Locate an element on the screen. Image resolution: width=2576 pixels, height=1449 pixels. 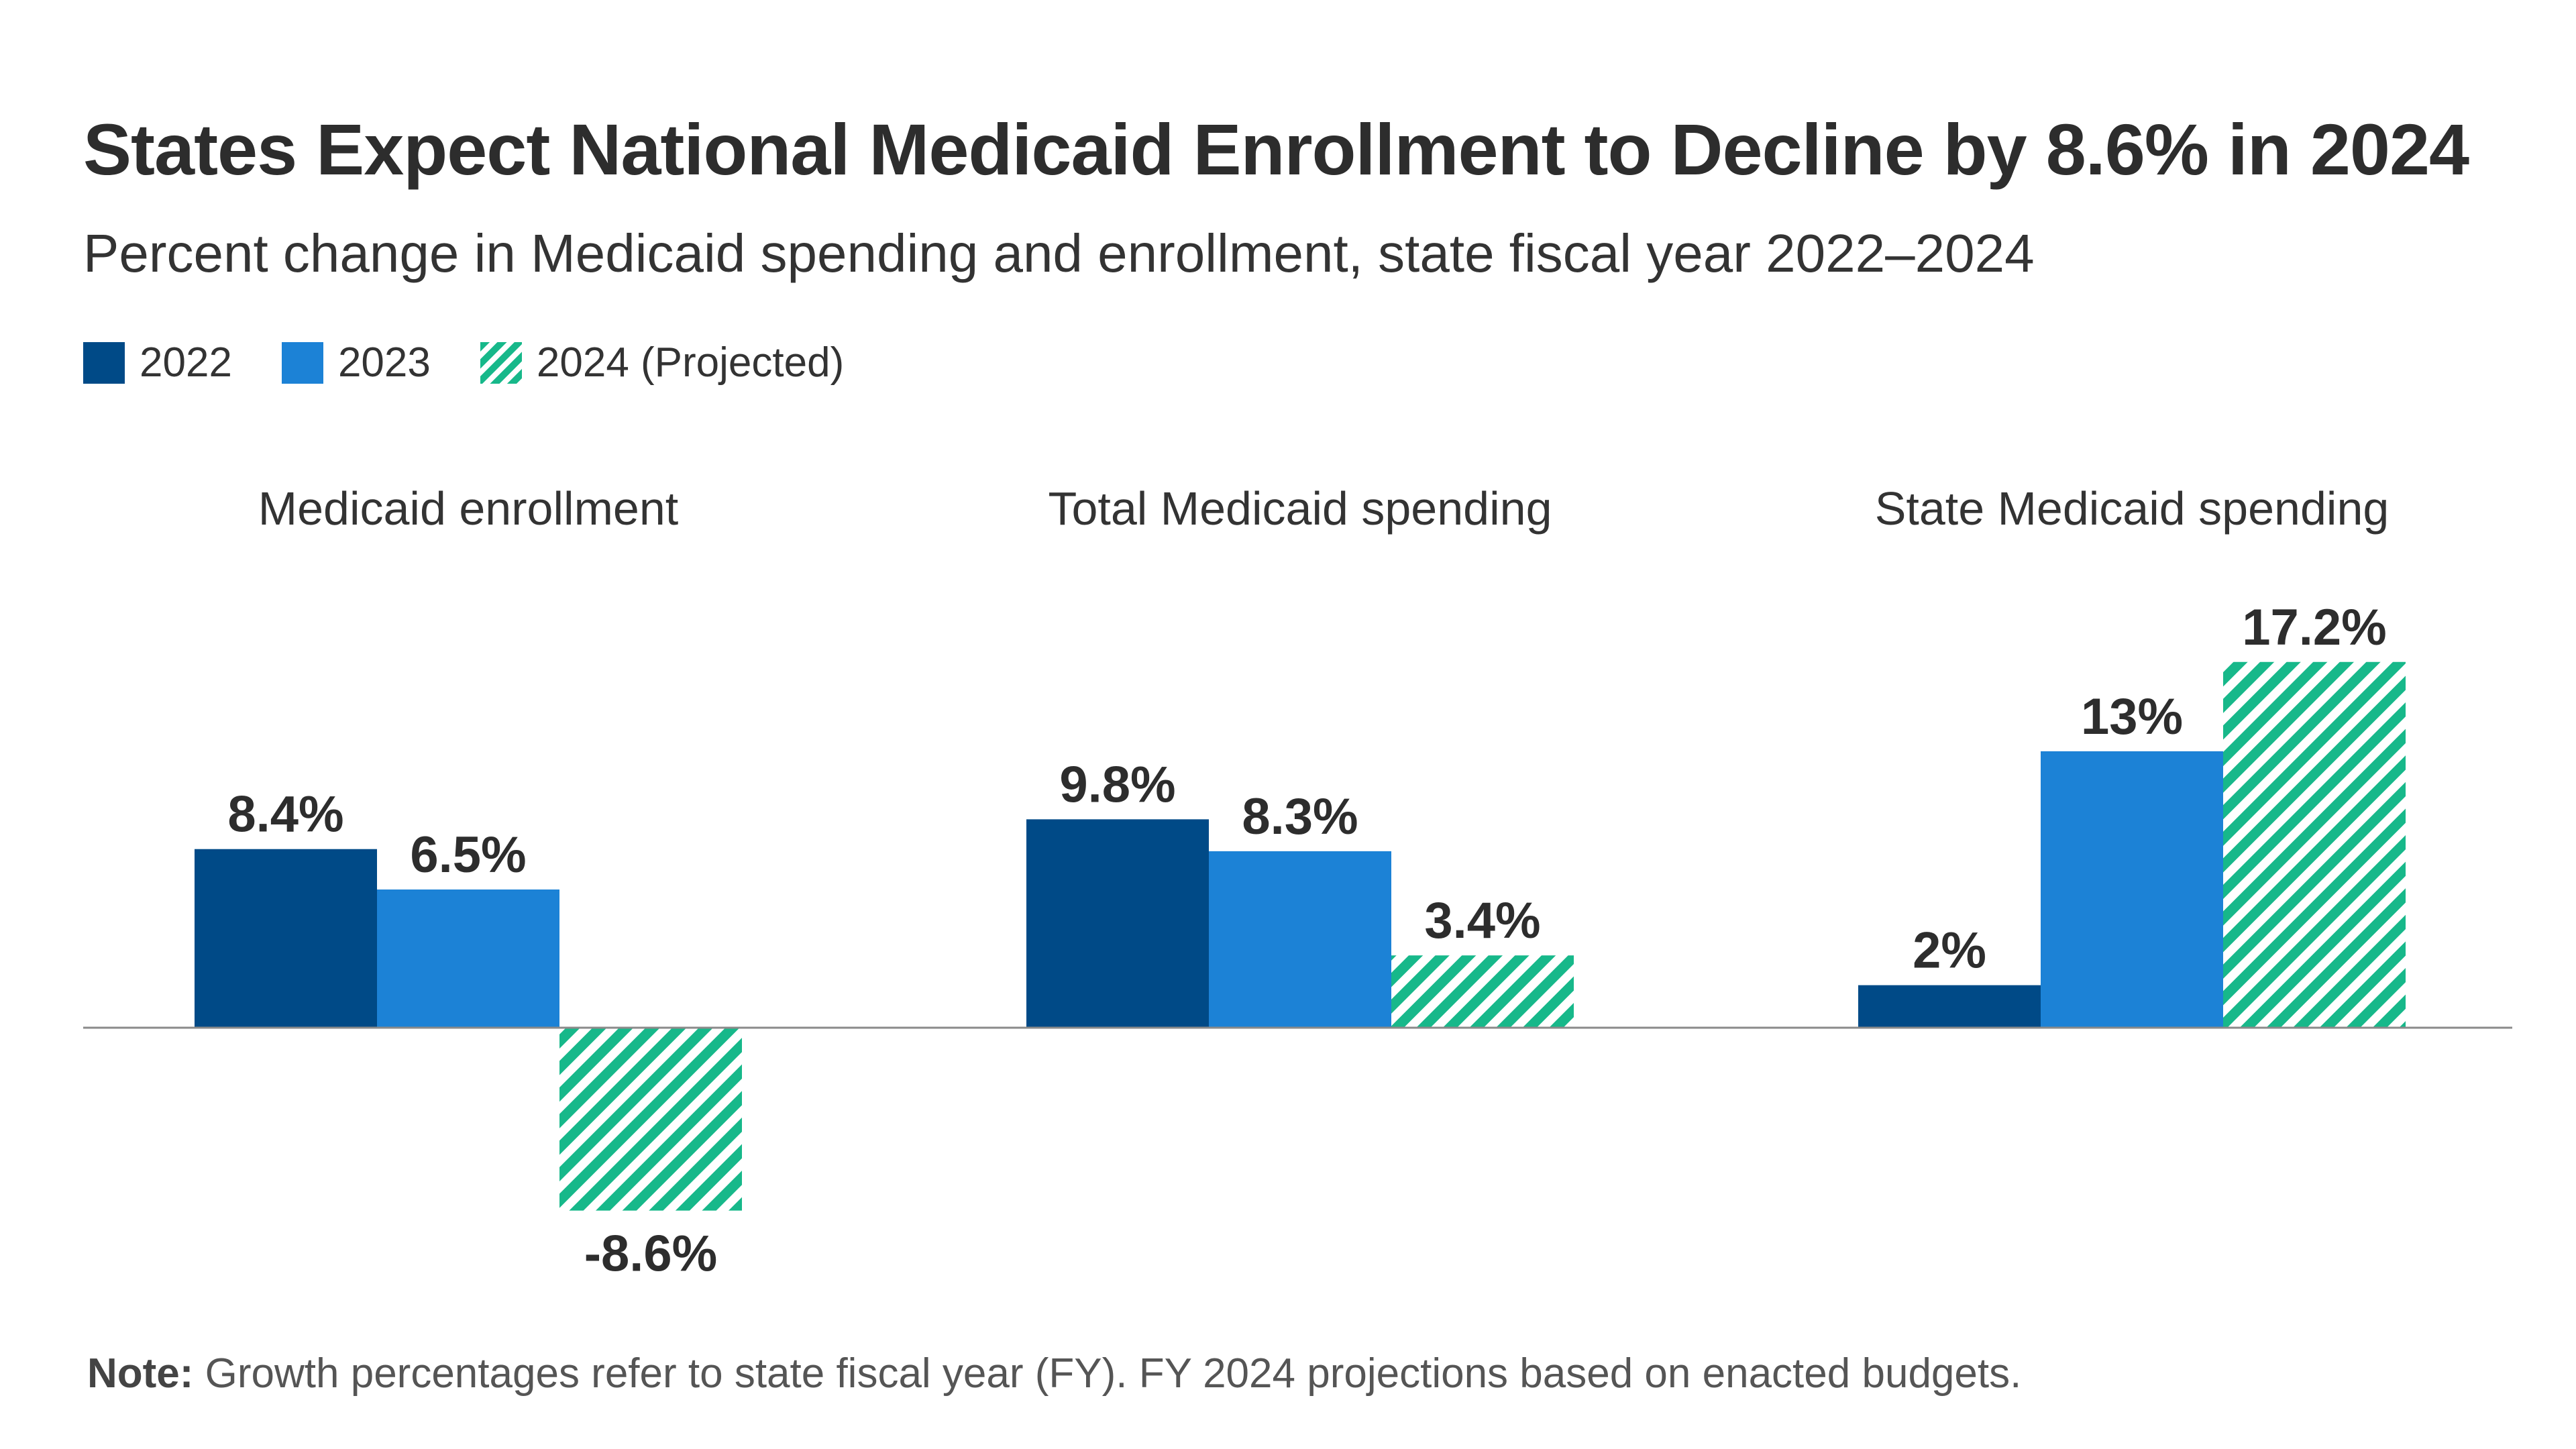
legend: 2022 2023 2024 (Projected) is located at coordinates (488, 362).